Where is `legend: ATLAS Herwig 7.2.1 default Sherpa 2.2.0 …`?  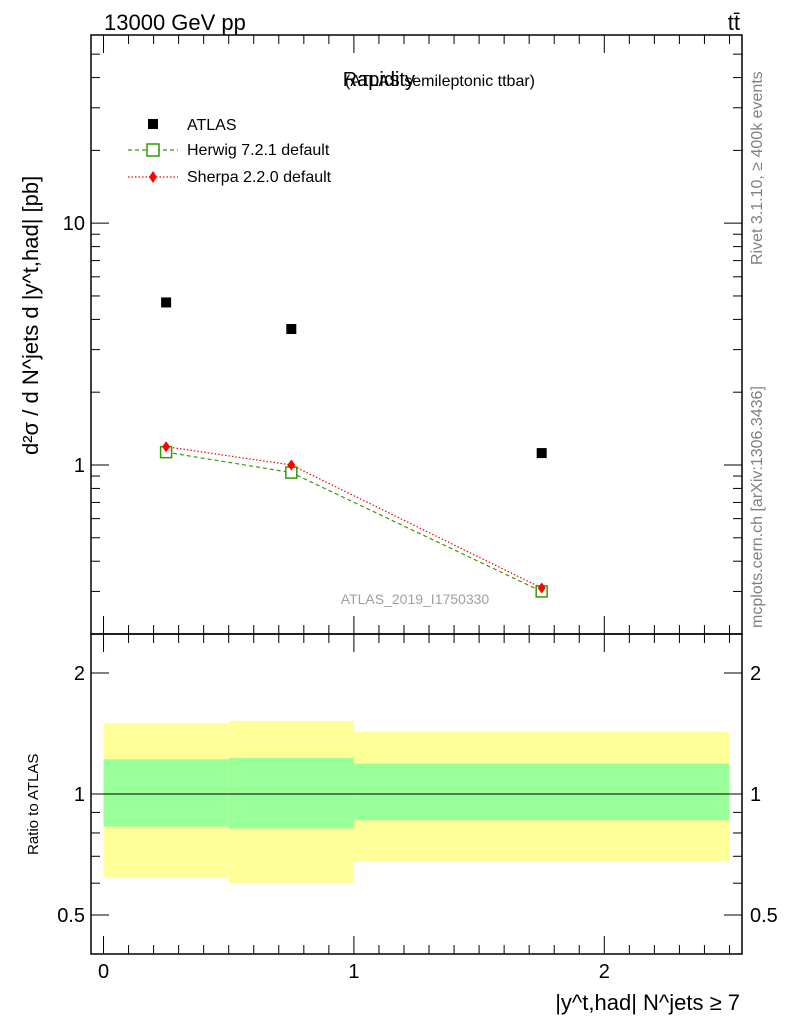
legend: ATLAS Herwig 7.2.1 default Sherpa 2.2.0 … is located at coordinates (230, 151).